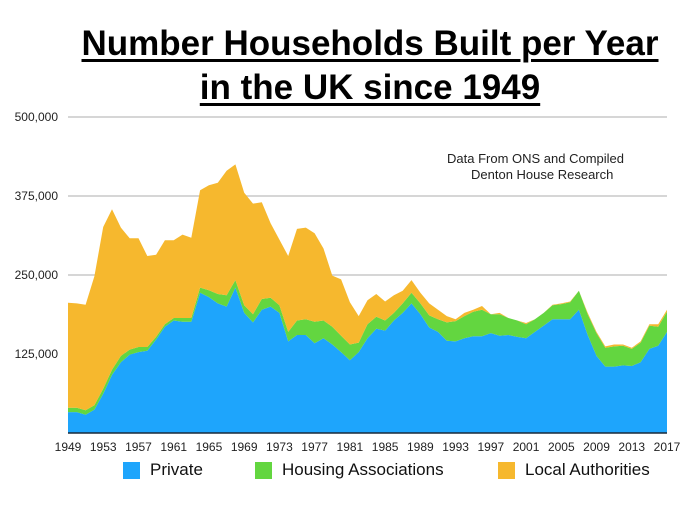 The width and height of the screenshot is (700, 520). I want to click on x-tick-label: 1989, so click(420, 447).